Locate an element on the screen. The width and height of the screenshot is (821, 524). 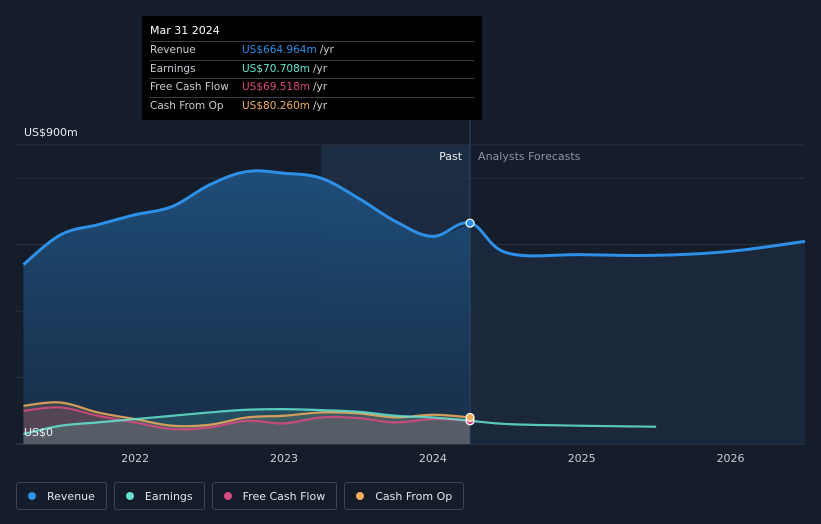
y-axis-bottom-label: US$0 is located at coordinates (38, 432).